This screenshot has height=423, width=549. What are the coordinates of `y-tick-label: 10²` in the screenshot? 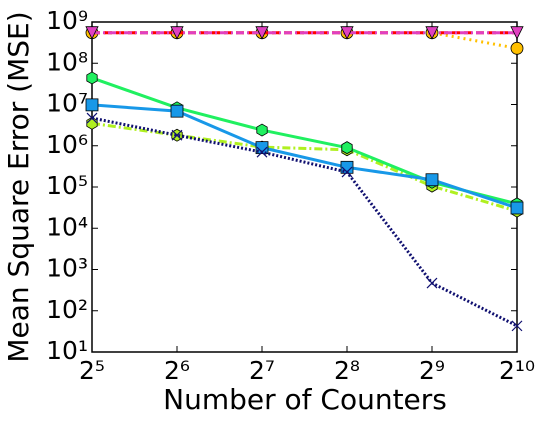 It's located at (67, 309).